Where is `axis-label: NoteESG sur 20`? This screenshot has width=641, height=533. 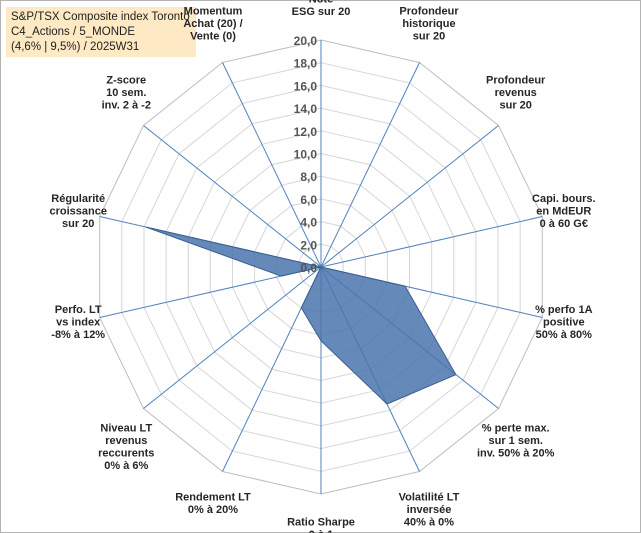
axis-label: NoteESG sur 20 is located at coordinates (321, 9).